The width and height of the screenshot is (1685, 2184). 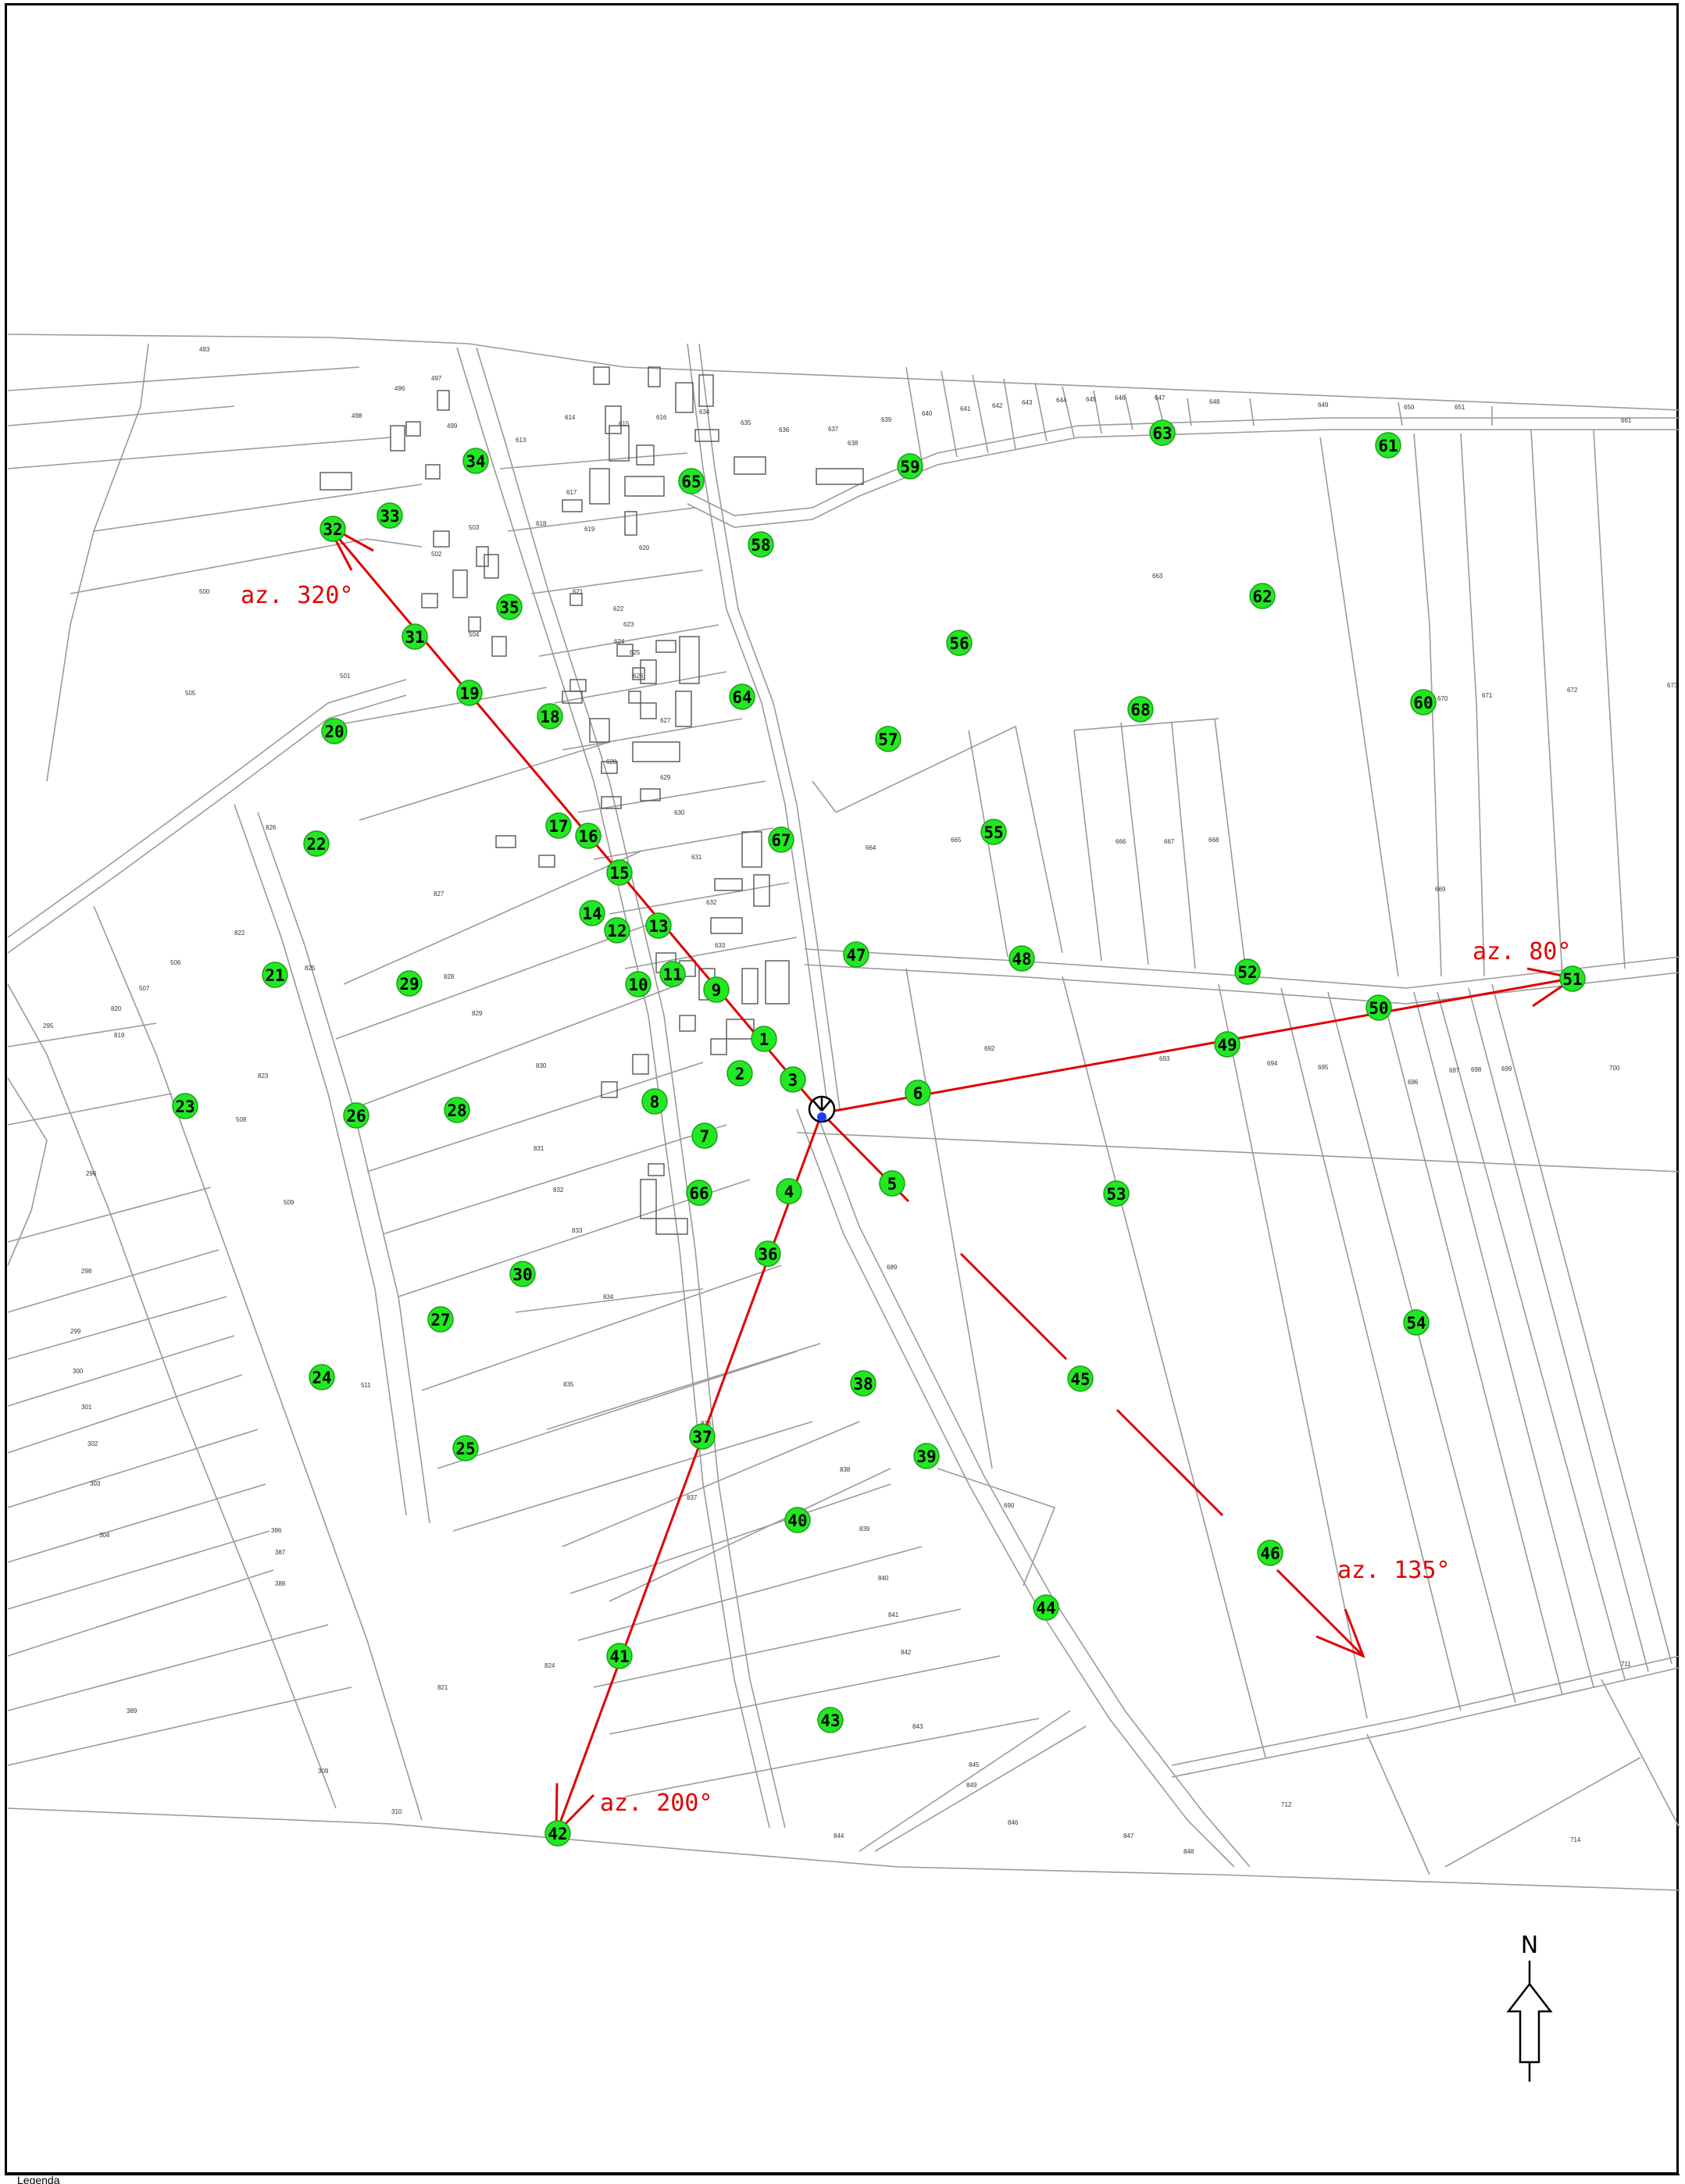 What do you see at coordinates (720, 945) in the screenshot?
I see `parcel-number-633: 633` at bounding box center [720, 945].